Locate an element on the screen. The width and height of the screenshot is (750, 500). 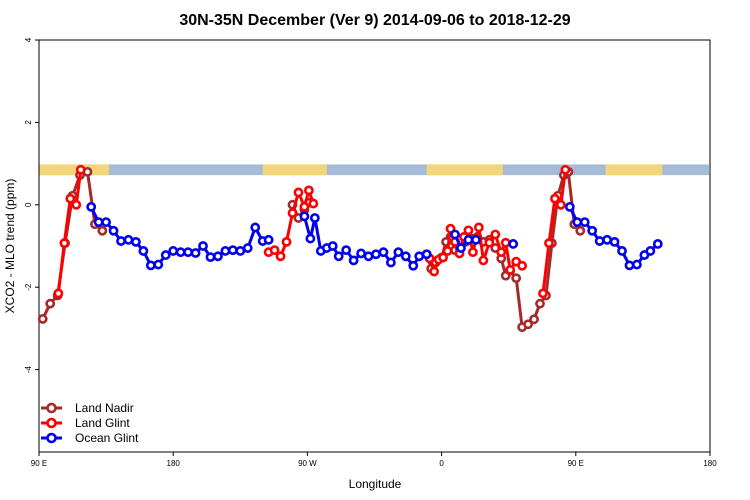
legend-marker-ocean-glint is located at coordinates (51, 438).